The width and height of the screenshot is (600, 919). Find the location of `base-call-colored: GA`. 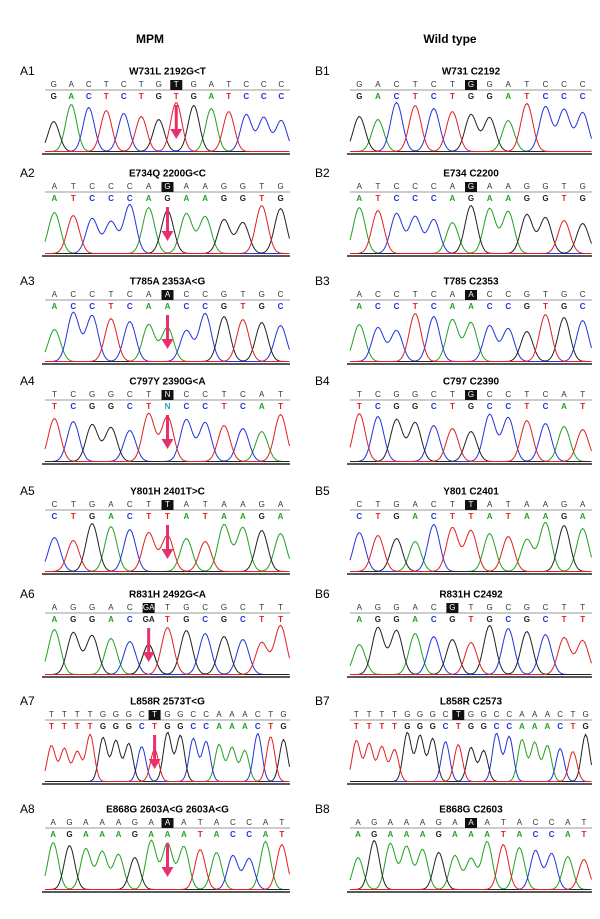

base-call-colored: GA is located at coordinates (149, 619).